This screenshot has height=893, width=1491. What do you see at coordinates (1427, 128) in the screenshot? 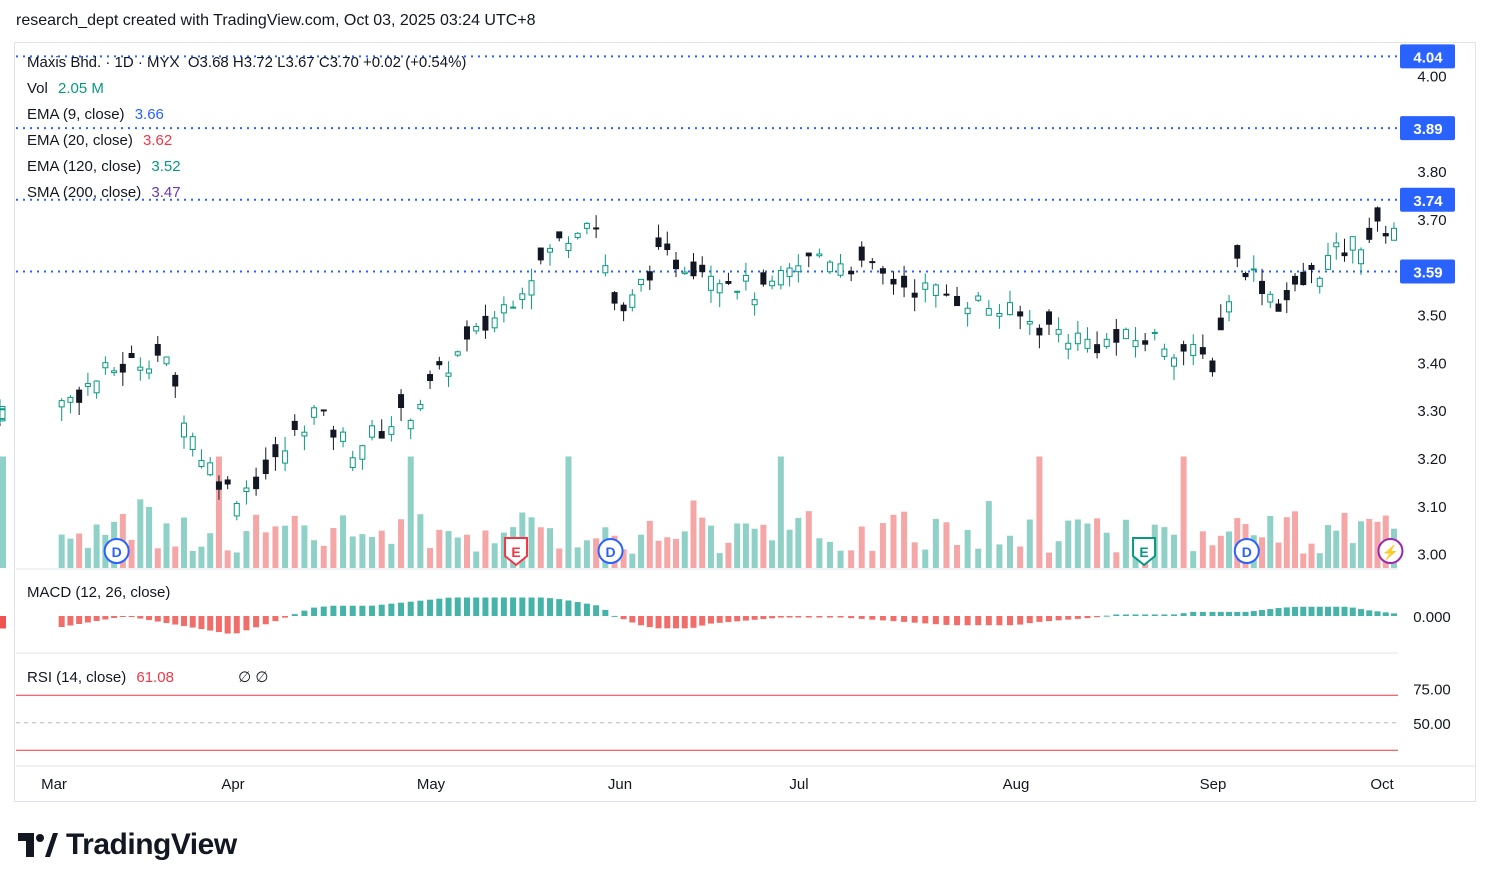
I see `level-price-badge` at bounding box center [1427, 128].